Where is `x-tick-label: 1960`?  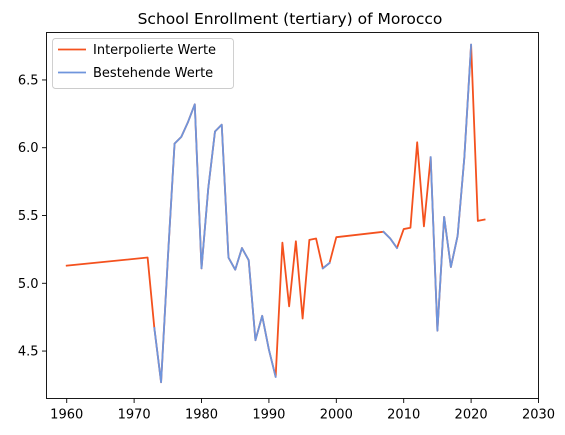 x-tick-label: 1960 is located at coordinates (66, 415).